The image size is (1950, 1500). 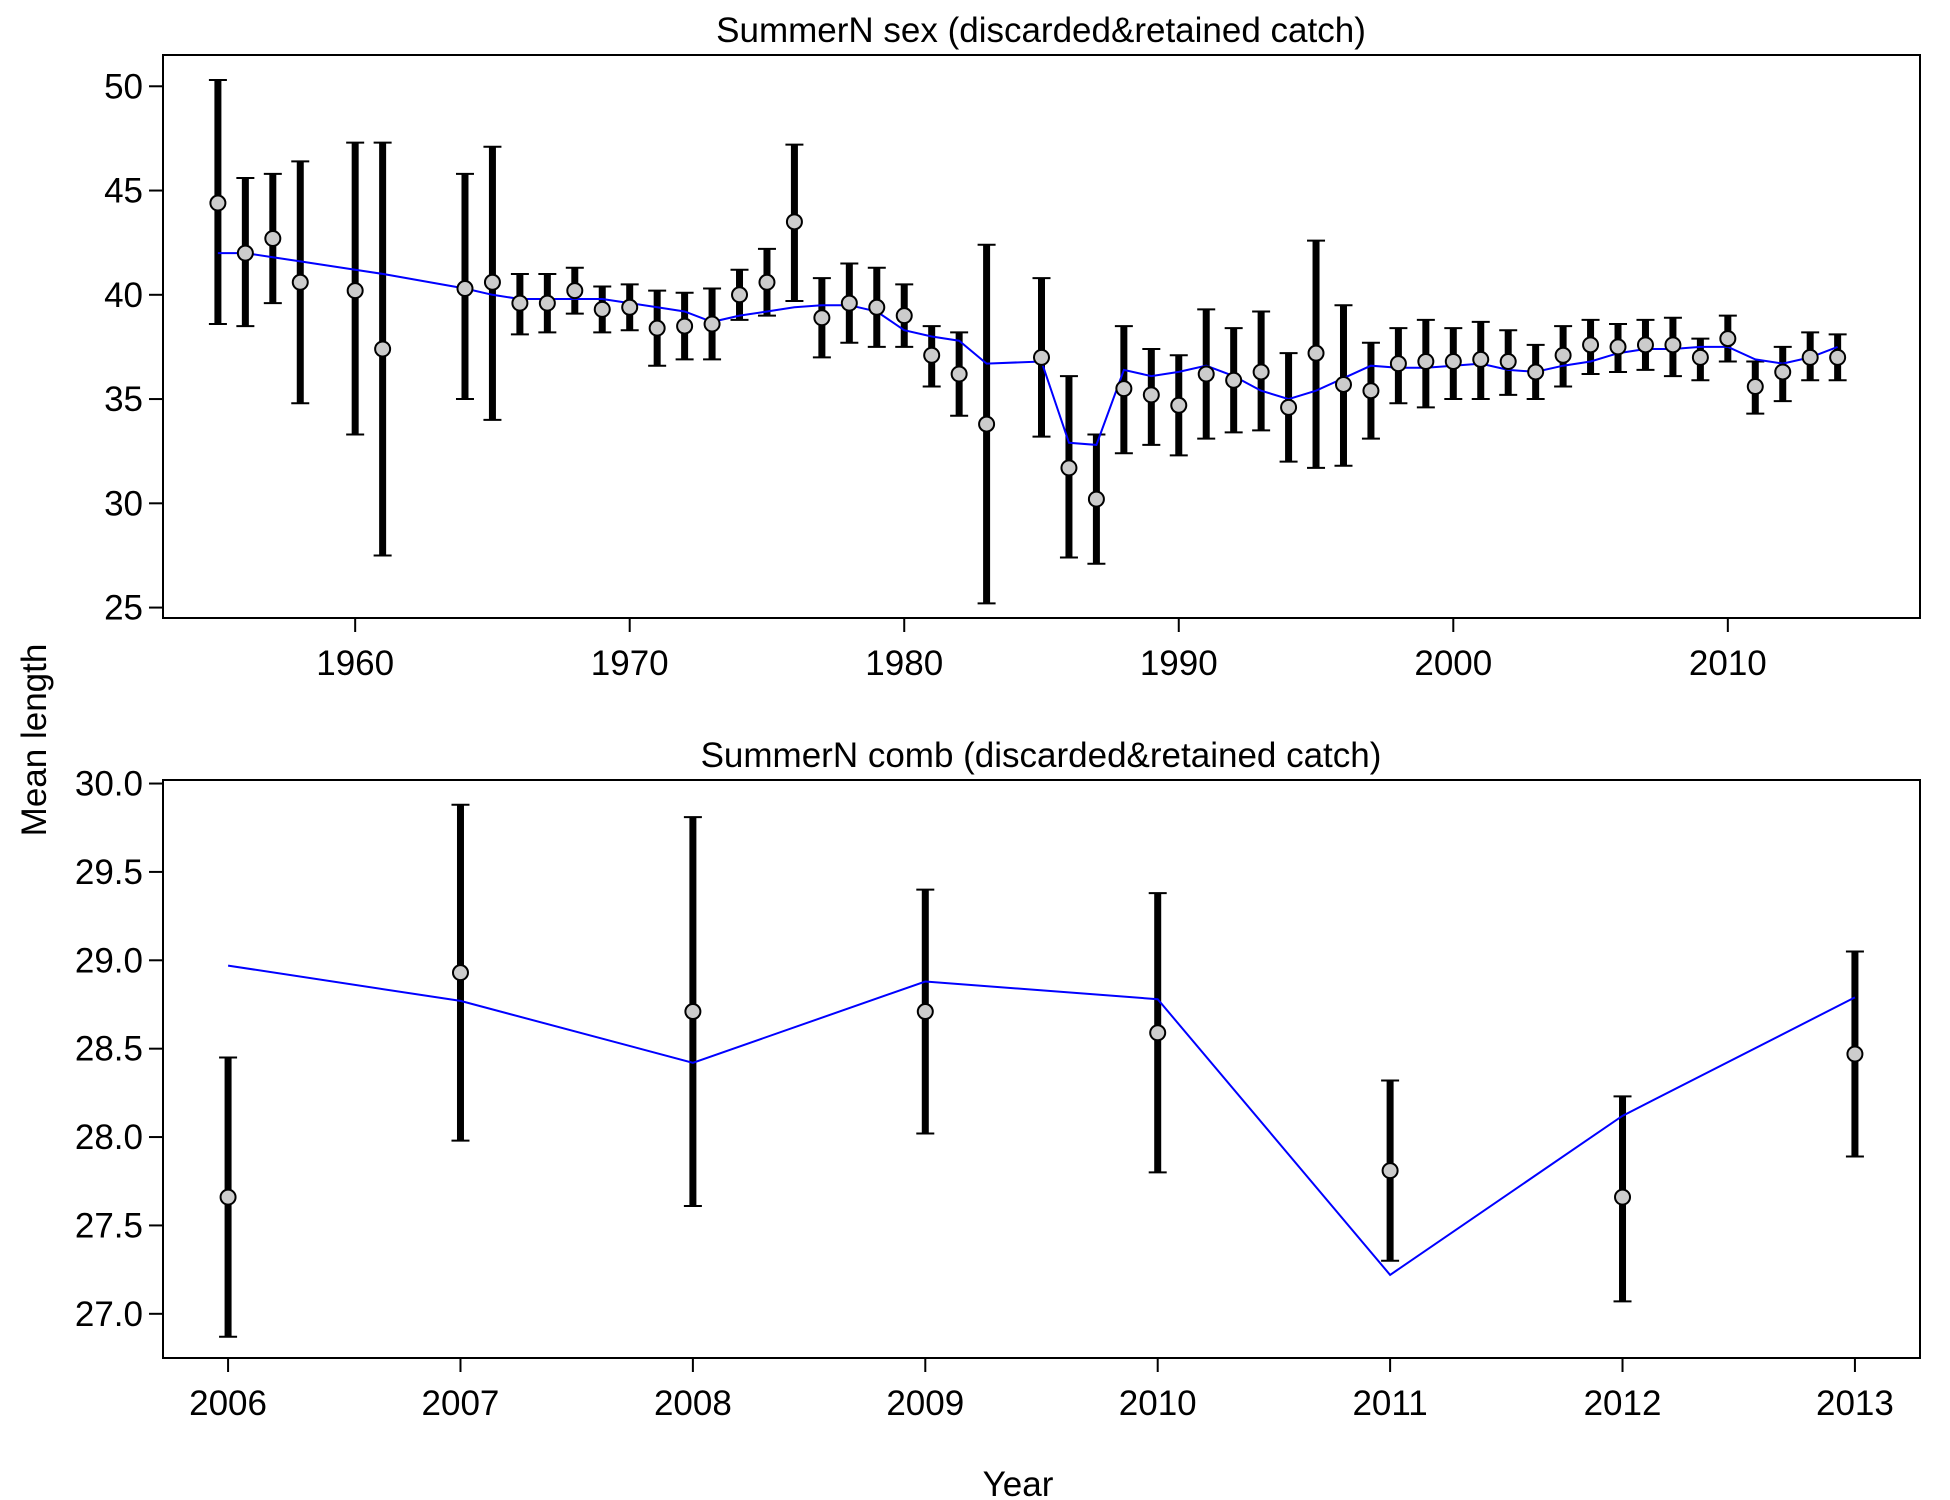 What do you see at coordinates (123, 191) in the screenshot?
I see `y-tick-label-sex: 45` at bounding box center [123, 191].